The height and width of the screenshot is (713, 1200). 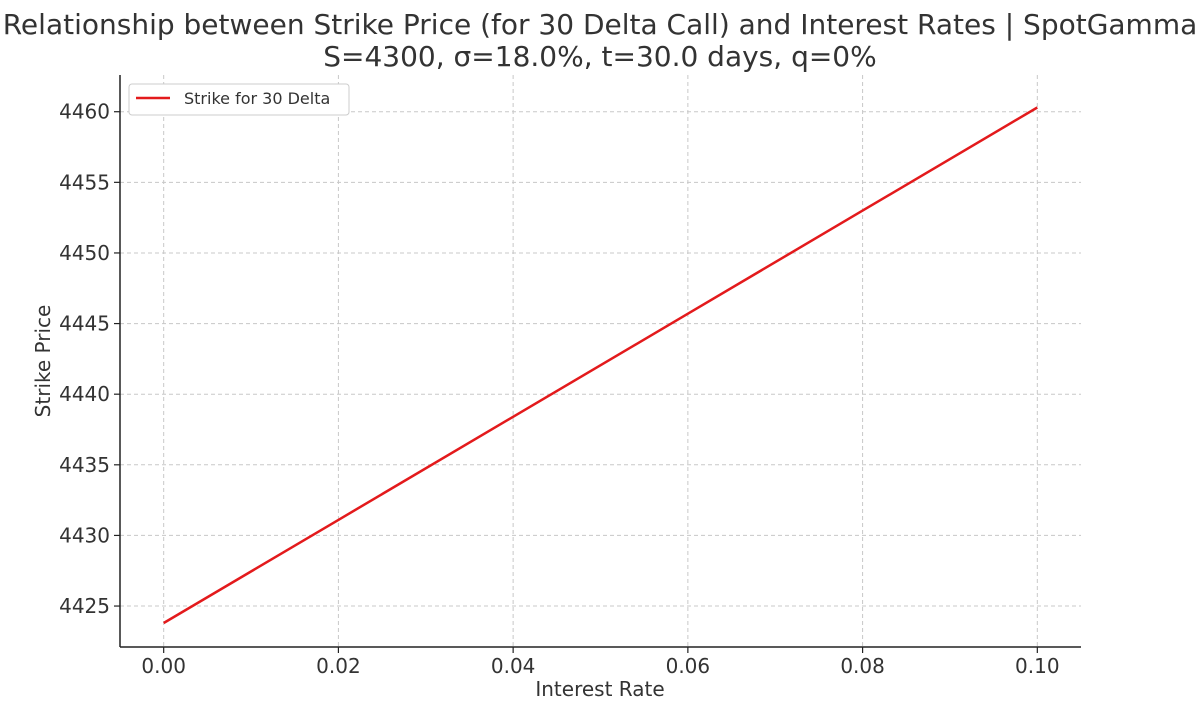 I want to click on y-tick-label: 4440, so click(x=84, y=394).